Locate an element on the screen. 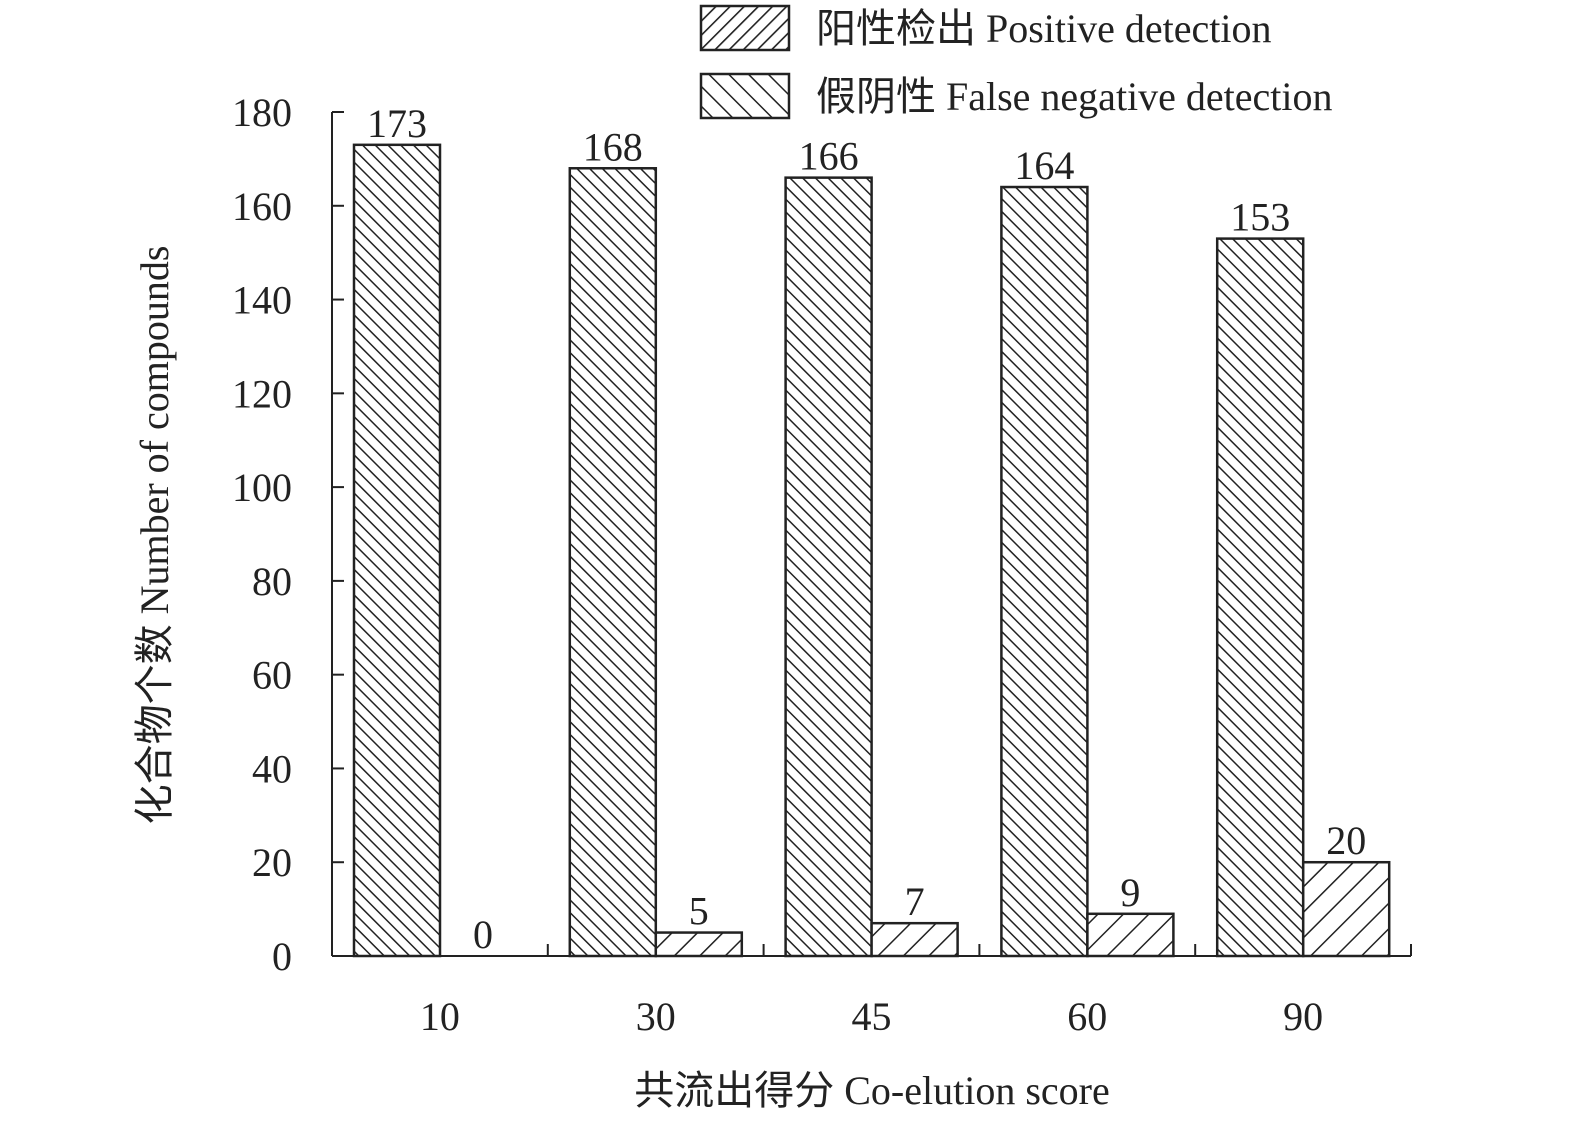 The image size is (1575, 1126). value-label-positive-60: 164 is located at coordinates (1044, 165).